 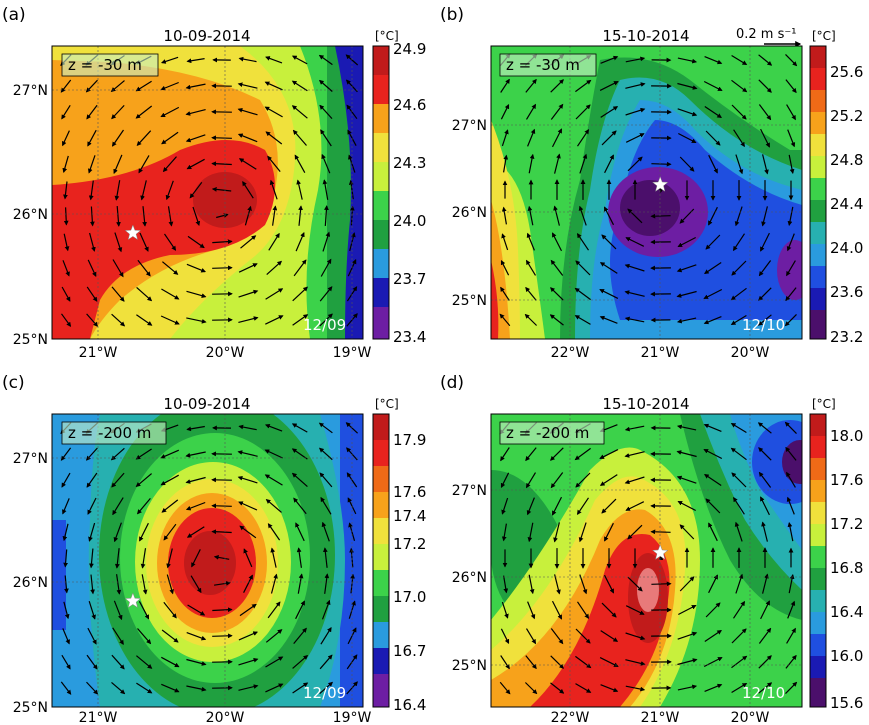 I want to click on panel-d-xtick: 21°W, so click(x=660, y=717).